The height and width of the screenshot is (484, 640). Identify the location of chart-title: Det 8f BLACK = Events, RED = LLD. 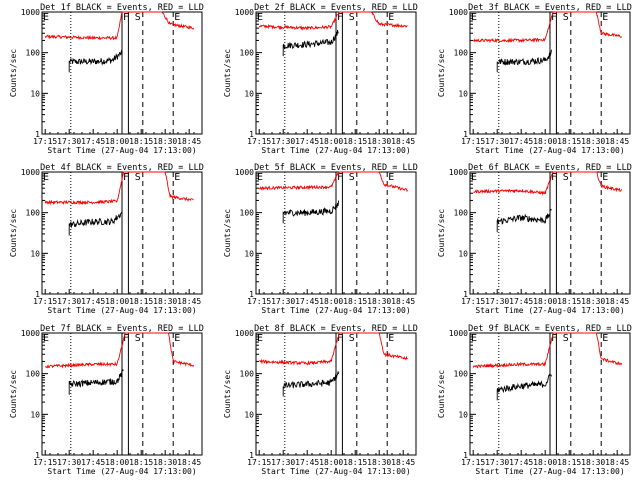
(336, 329).